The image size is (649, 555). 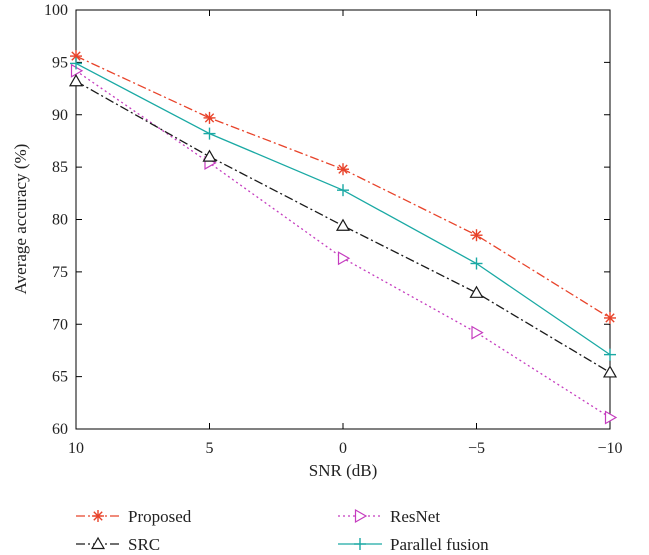 I want to click on x-axis-title: SNR (dB), so click(x=343, y=470).